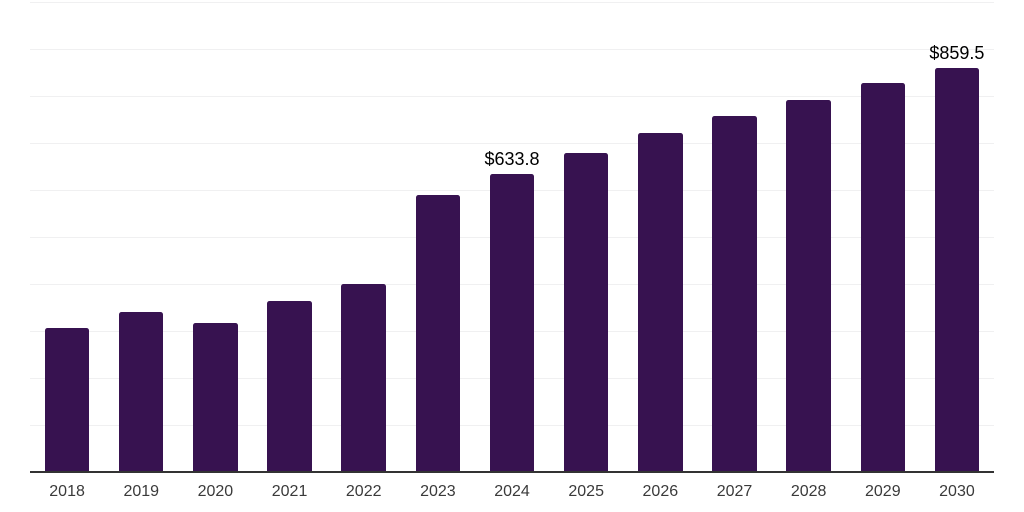  What do you see at coordinates (586, 491) in the screenshot?
I see `x-tick-2025: 2025` at bounding box center [586, 491].